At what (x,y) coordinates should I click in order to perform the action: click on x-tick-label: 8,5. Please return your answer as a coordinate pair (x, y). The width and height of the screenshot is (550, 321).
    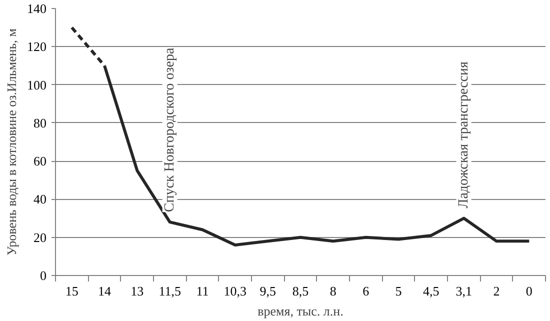
    Looking at the image, I should click on (300, 291).